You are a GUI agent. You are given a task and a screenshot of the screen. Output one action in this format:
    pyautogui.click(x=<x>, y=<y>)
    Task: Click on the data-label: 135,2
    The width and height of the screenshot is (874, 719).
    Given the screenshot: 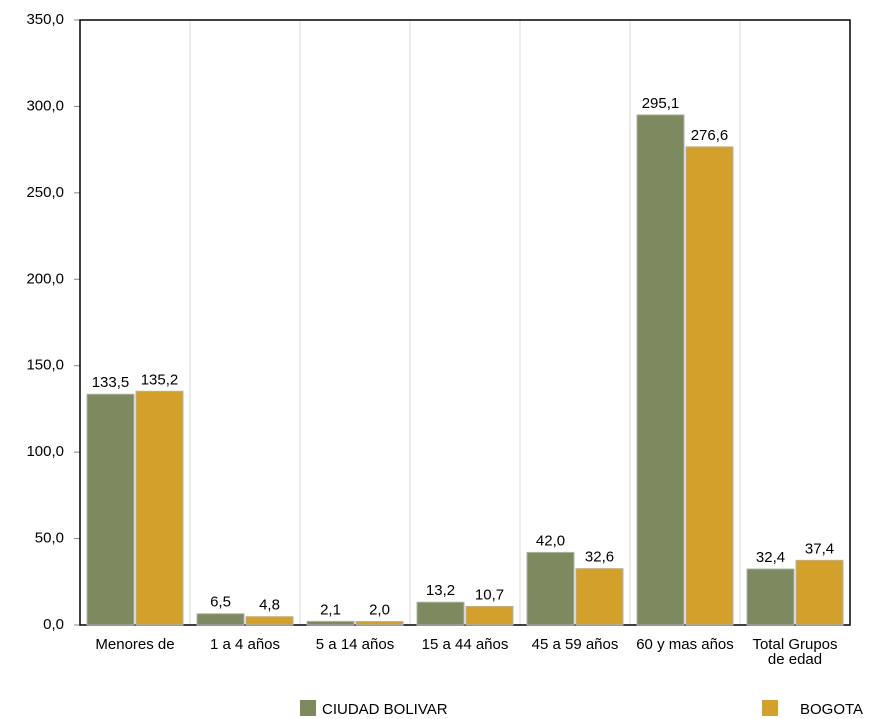 What is the action you would take?
    pyautogui.click(x=160, y=379)
    